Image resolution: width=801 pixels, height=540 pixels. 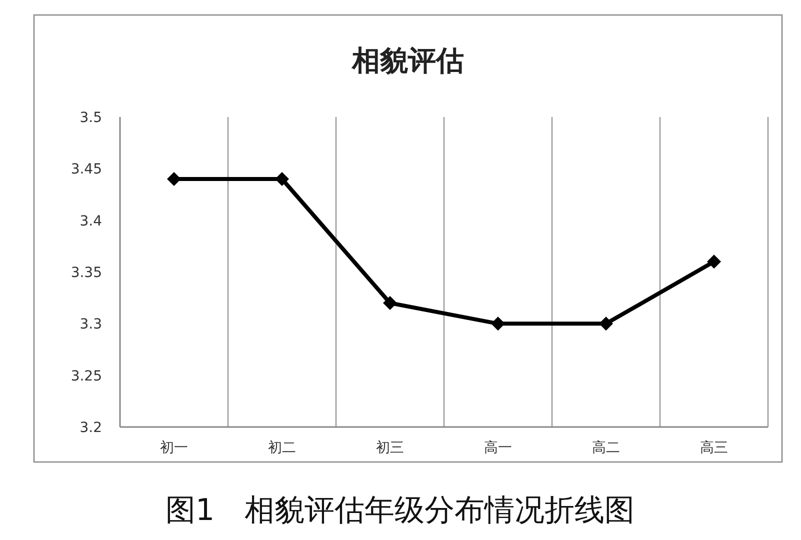 What do you see at coordinates (400, 510) in the screenshot?
I see `caption: 图1 相貌评估年级分布情况折线图` at bounding box center [400, 510].